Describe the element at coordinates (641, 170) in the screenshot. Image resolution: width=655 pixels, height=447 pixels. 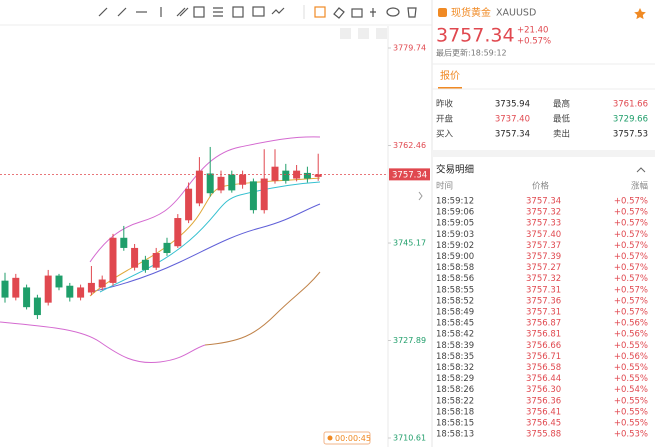
I see `collapse-trades` at that location.